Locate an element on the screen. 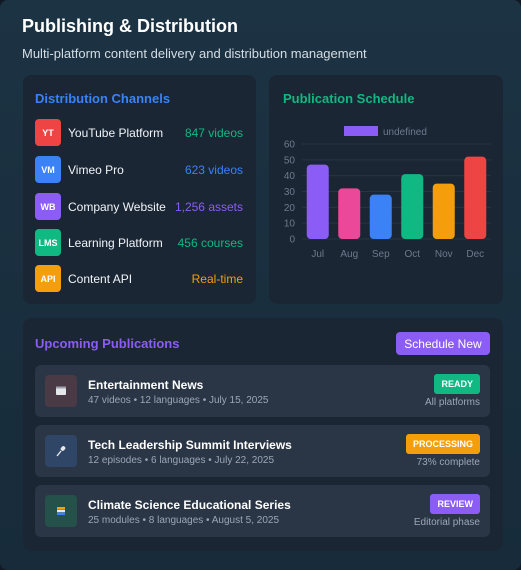 The width and height of the screenshot is (521, 570). vimeo-badge-icon: VM is located at coordinates (48, 169).